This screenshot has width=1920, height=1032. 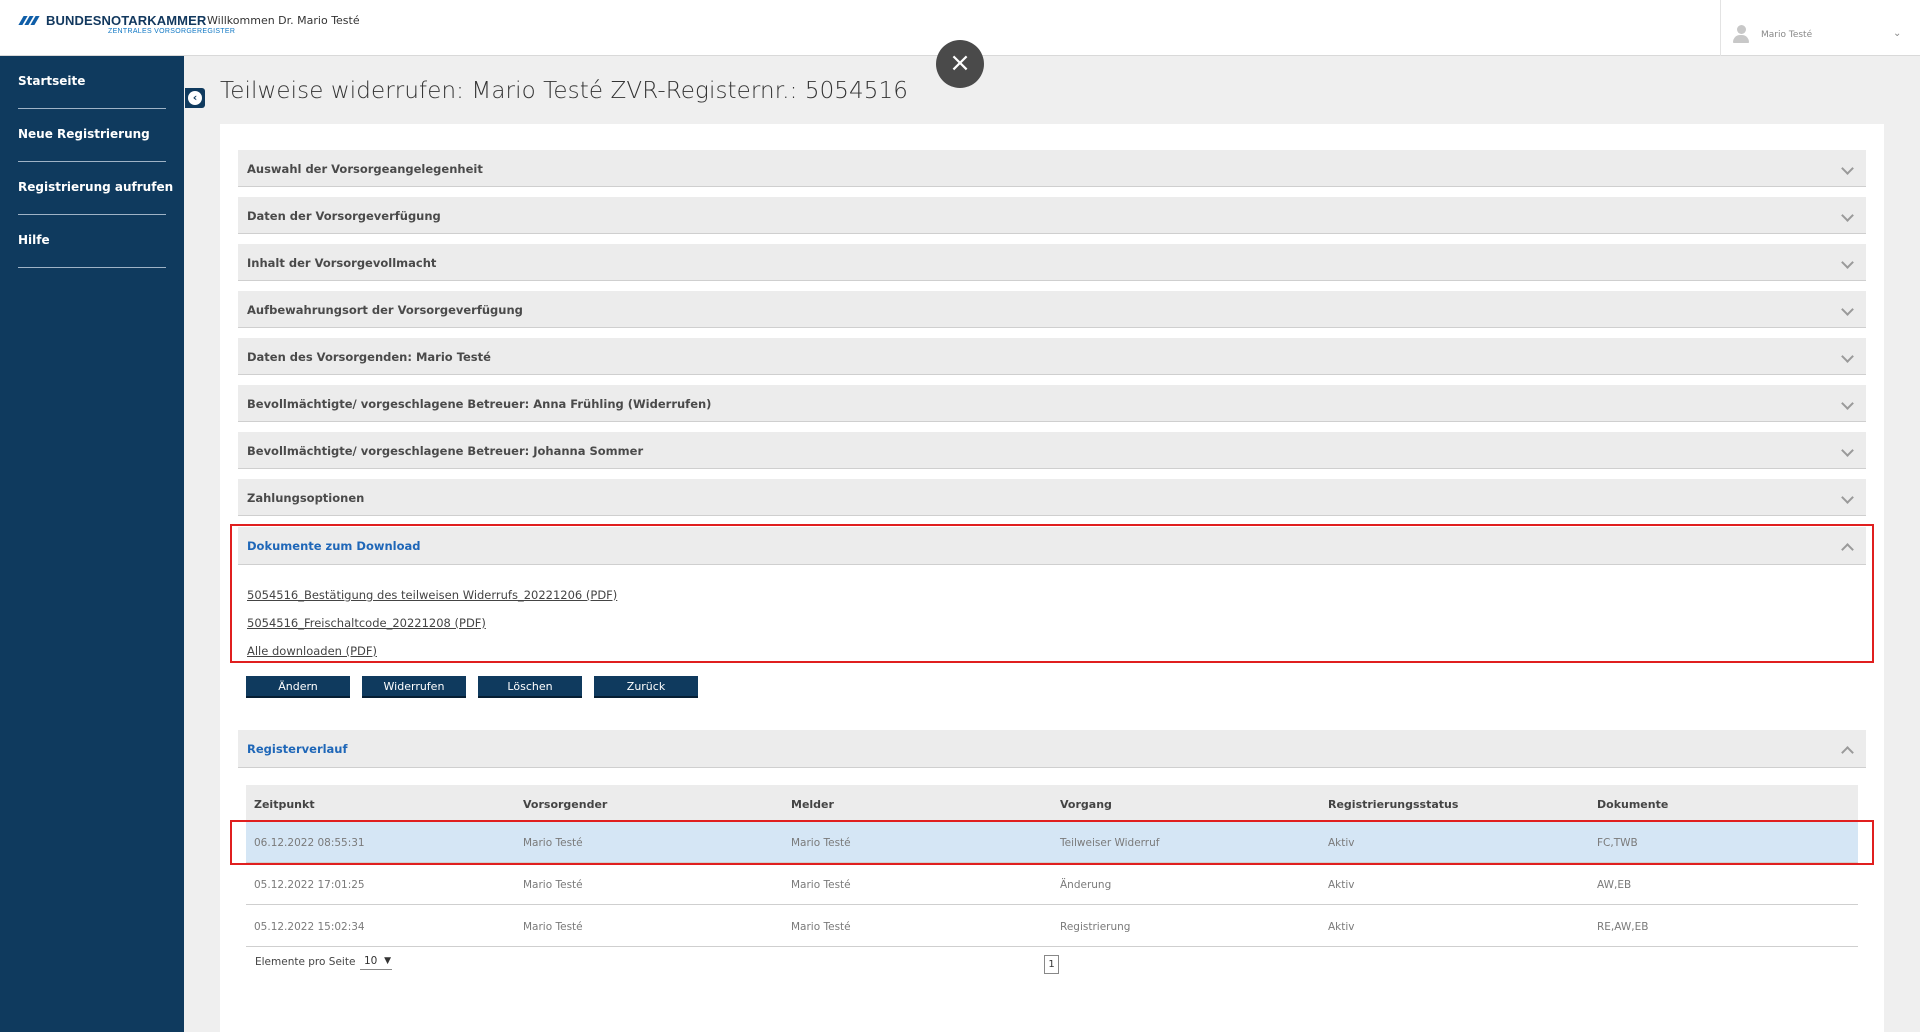 What do you see at coordinates (1110, 843) in the screenshot?
I see `cell-vorgang: Teilweiser Widerruf` at bounding box center [1110, 843].